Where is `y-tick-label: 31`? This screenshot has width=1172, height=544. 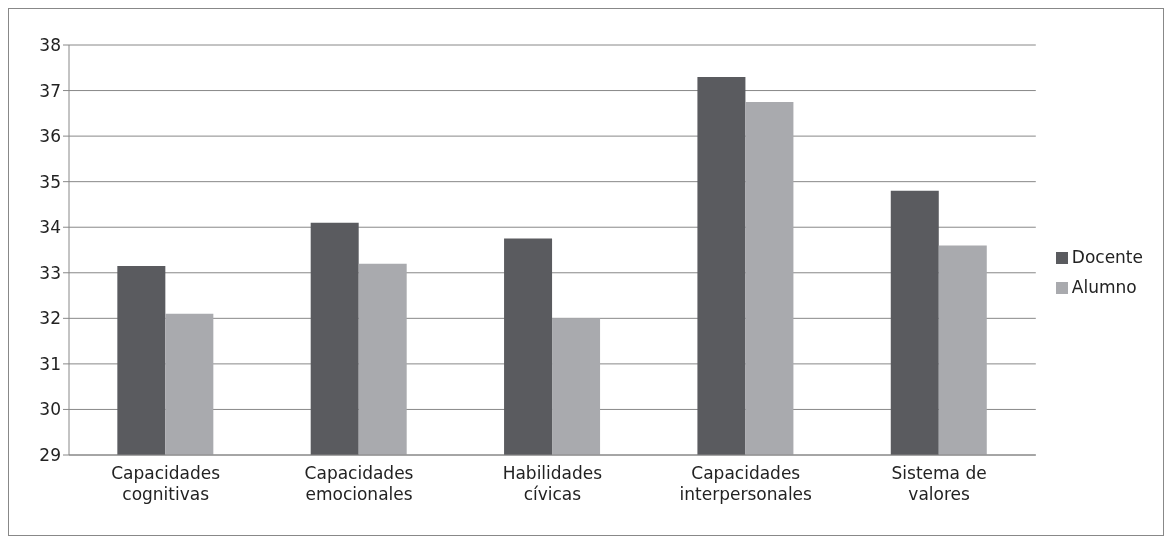 y-tick-label: 31 is located at coordinates (50, 363).